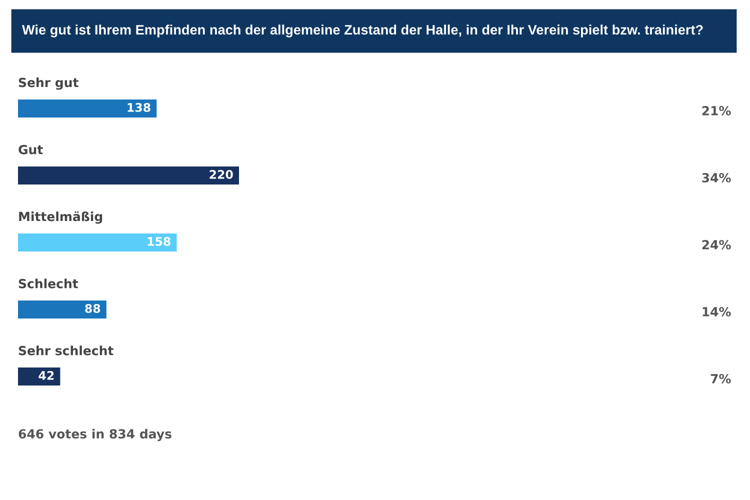 The height and width of the screenshot is (500, 750). Describe the element at coordinates (48, 283) in the screenshot. I see `y-tick-label: Schlecht` at that location.